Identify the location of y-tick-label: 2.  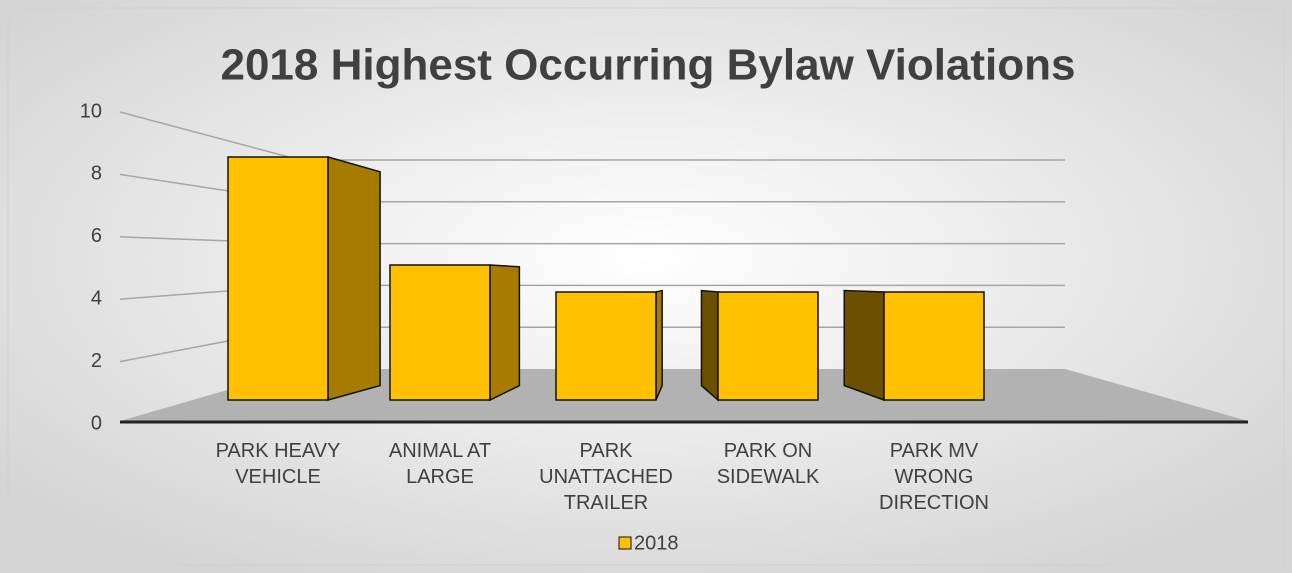
(96, 361).